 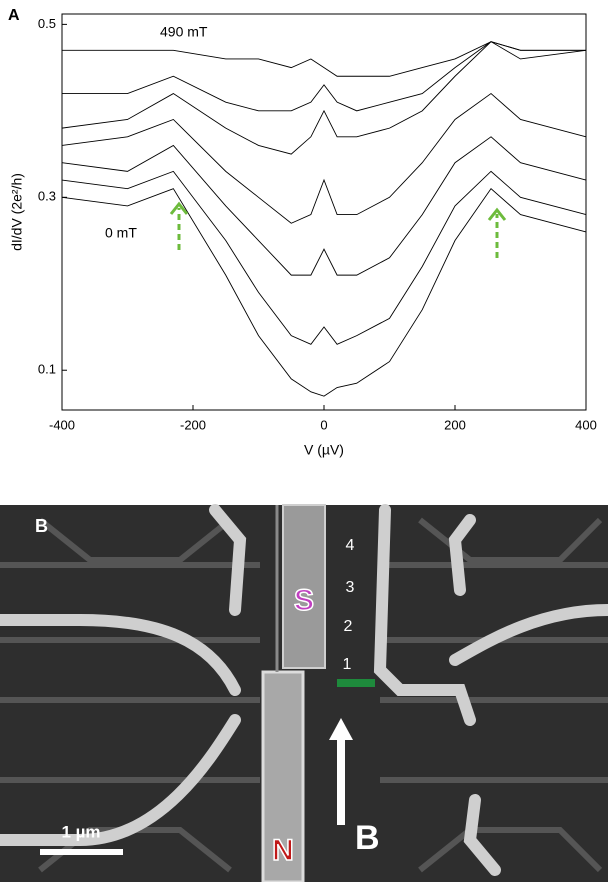 What do you see at coordinates (184, 32) in the screenshot?
I see `annotation: 490 mT` at bounding box center [184, 32].